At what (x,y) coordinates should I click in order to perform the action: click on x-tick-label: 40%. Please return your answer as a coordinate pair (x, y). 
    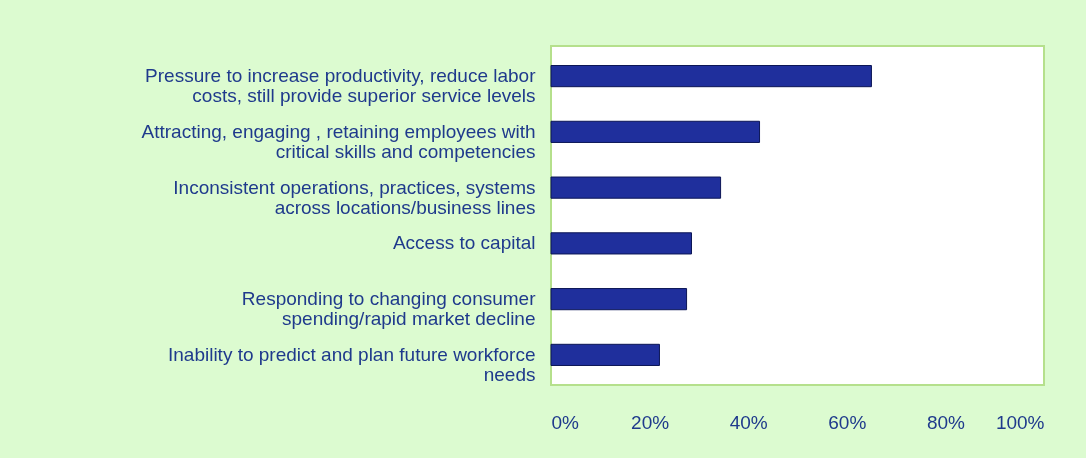
    Looking at the image, I should click on (748, 422).